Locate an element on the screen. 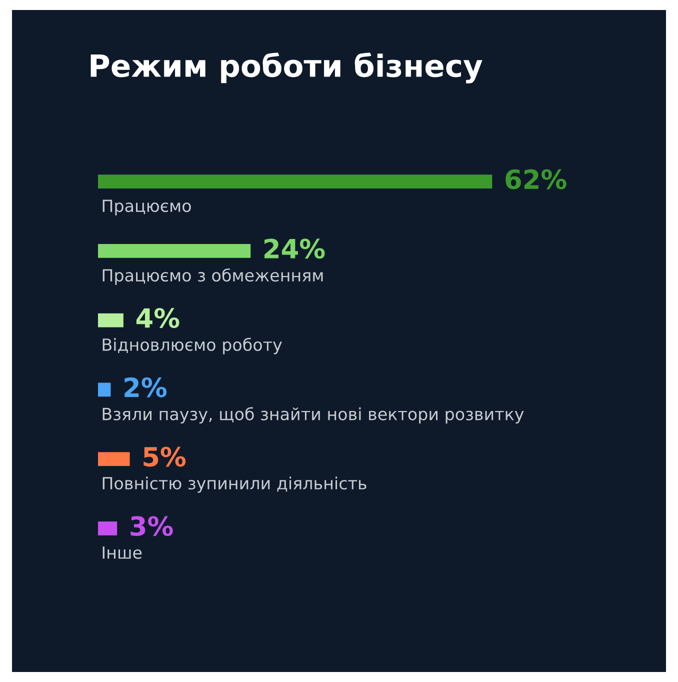 This screenshot has height=682, width=678. data-label: 3% is located at coordinates (151, 526).